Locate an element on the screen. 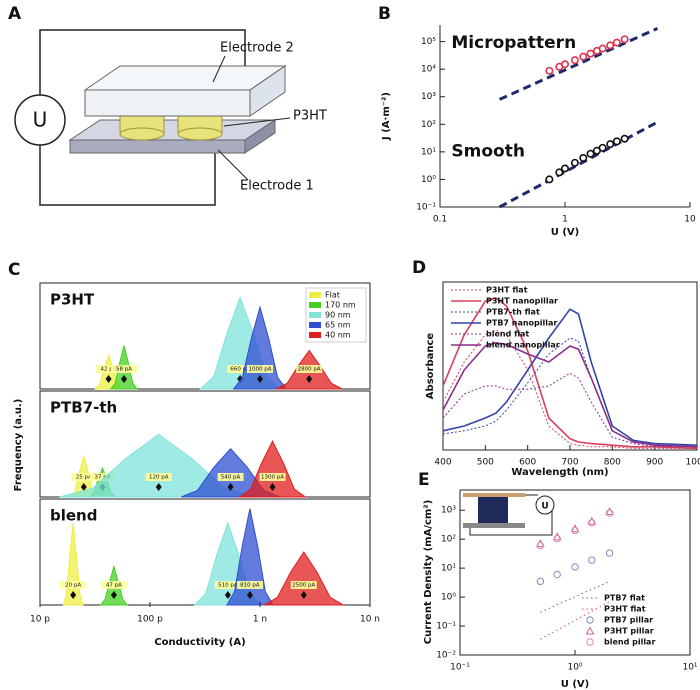  panel-letter: B is located at coordinates (384, 14).